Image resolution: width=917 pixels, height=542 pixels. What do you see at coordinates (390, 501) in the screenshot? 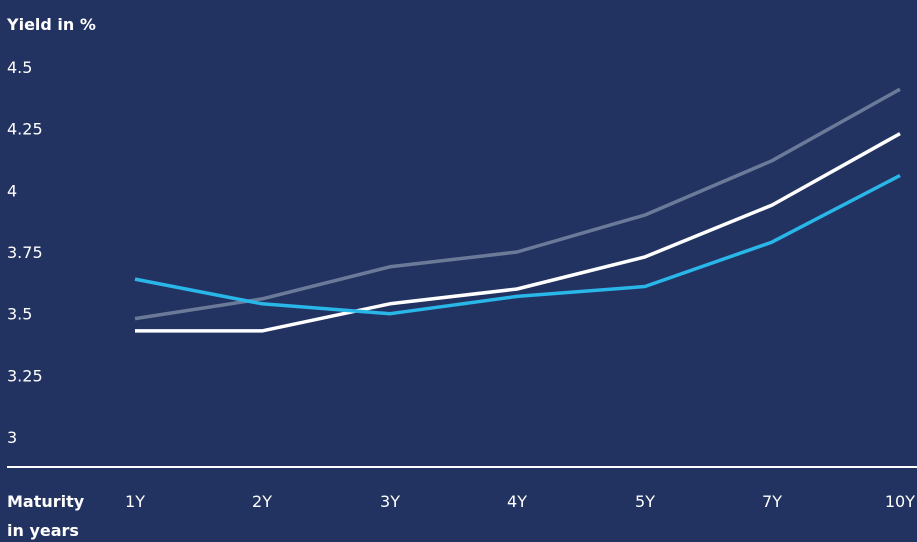
I see `x-tick-label: 3Y` at bounding box center [390, 501].